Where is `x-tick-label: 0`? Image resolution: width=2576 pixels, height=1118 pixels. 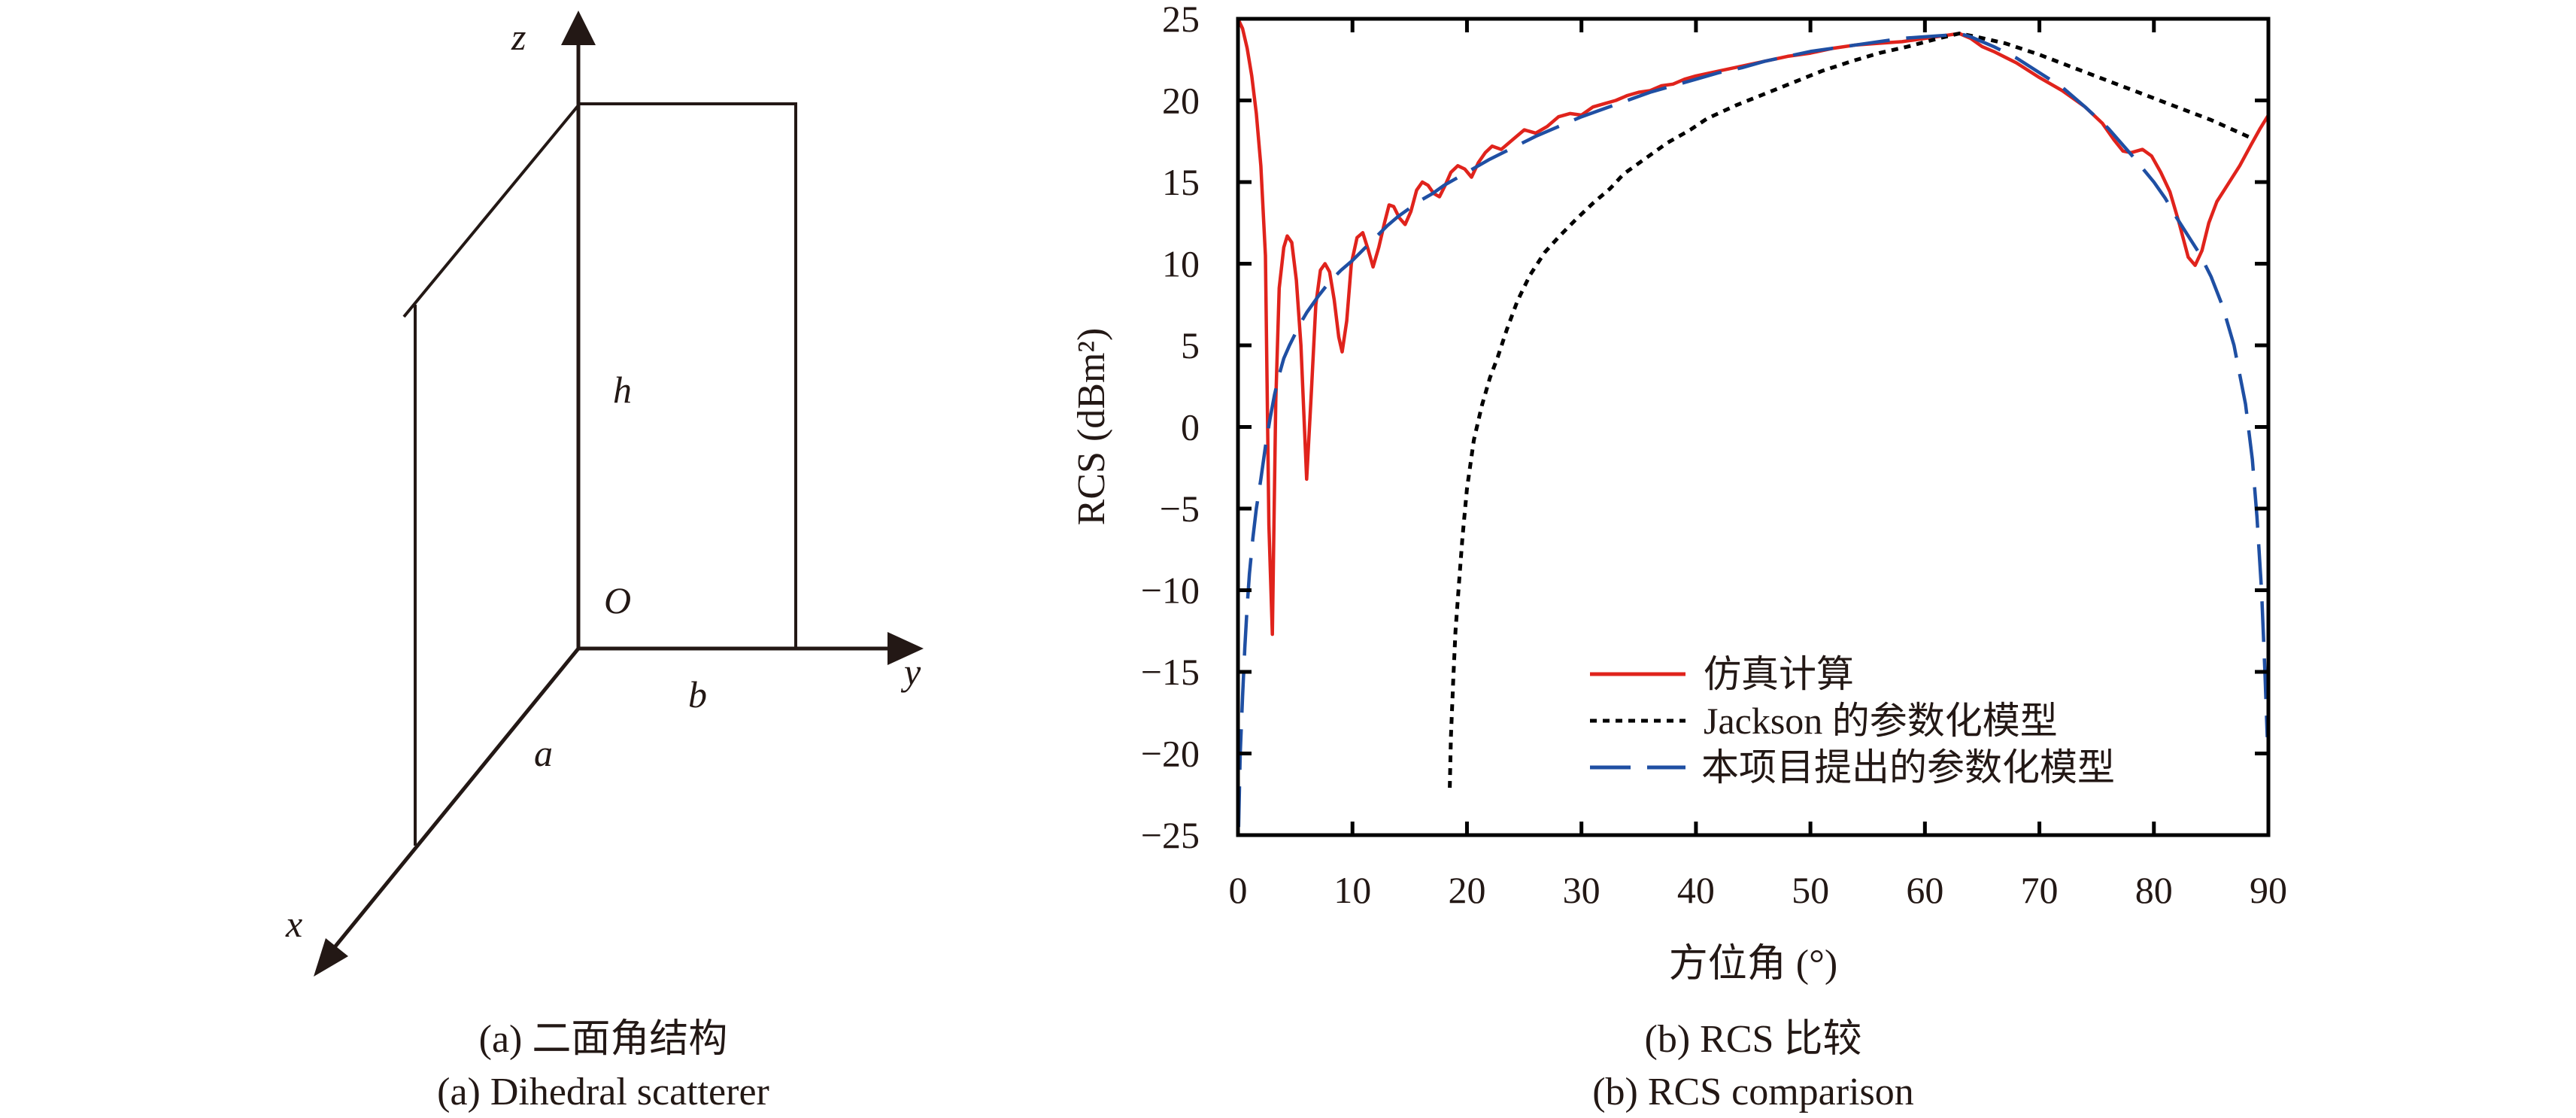
x-tick-label: 0 is located at coordinates (1238, 890).